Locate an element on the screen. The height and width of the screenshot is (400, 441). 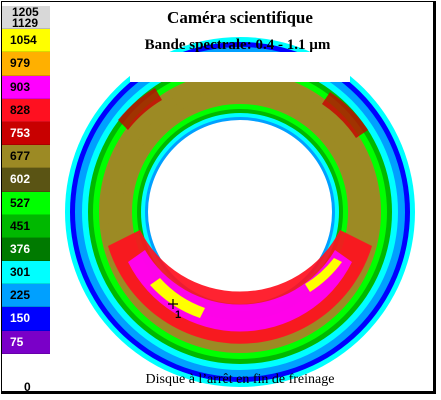
scale-band: 376 is located at coordinates (26, 249).